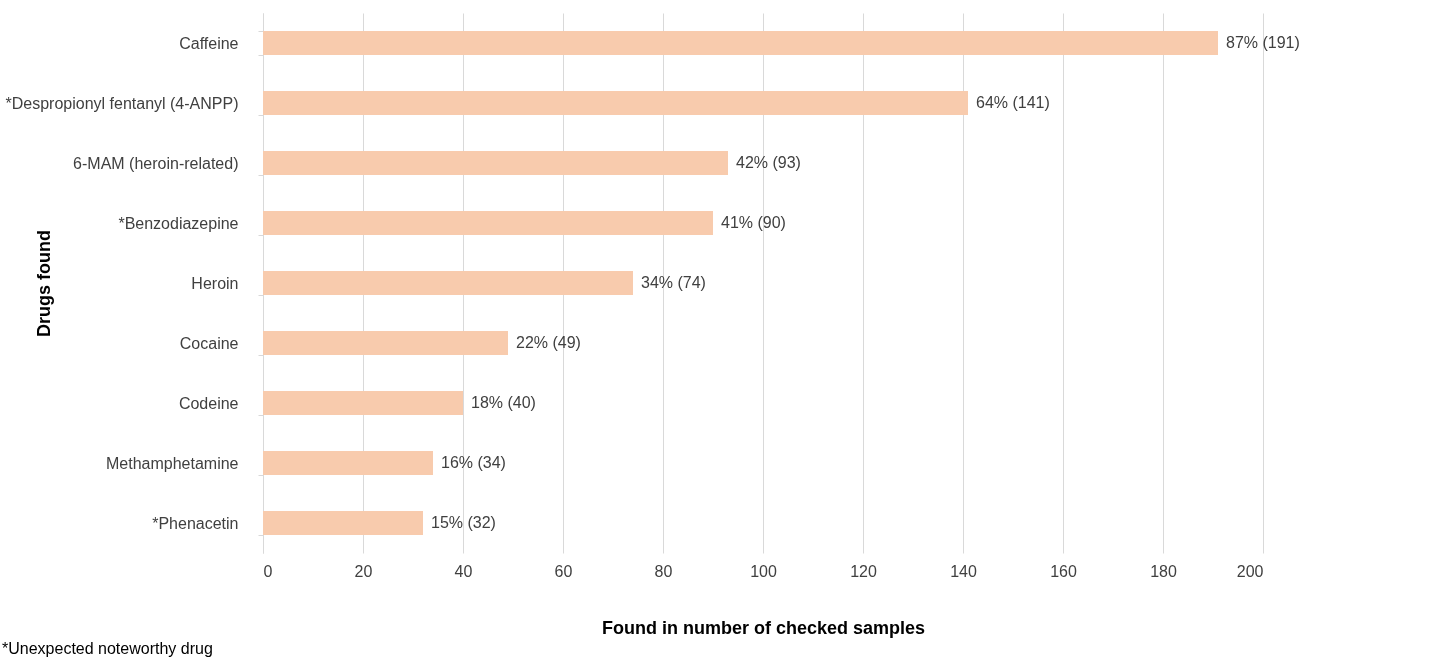  I want to click on x-tick-label: 160, so click(1063, 571).